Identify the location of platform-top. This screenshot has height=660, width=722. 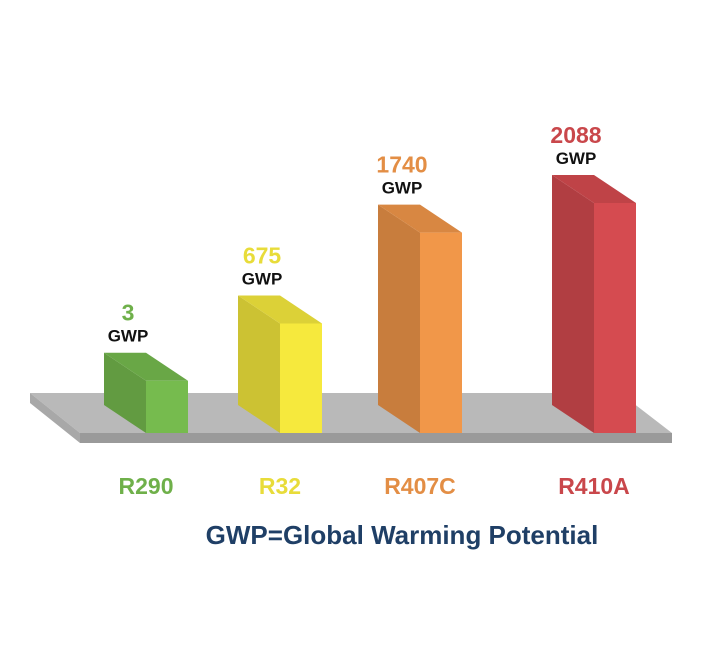
(351, 413).